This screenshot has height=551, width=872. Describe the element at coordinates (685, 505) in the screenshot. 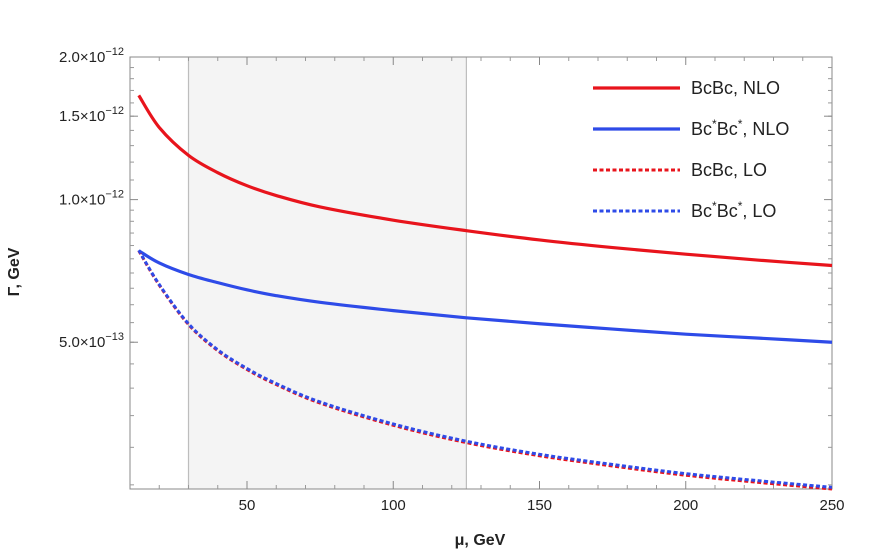

I see `x-tick-label: 200` at that location.